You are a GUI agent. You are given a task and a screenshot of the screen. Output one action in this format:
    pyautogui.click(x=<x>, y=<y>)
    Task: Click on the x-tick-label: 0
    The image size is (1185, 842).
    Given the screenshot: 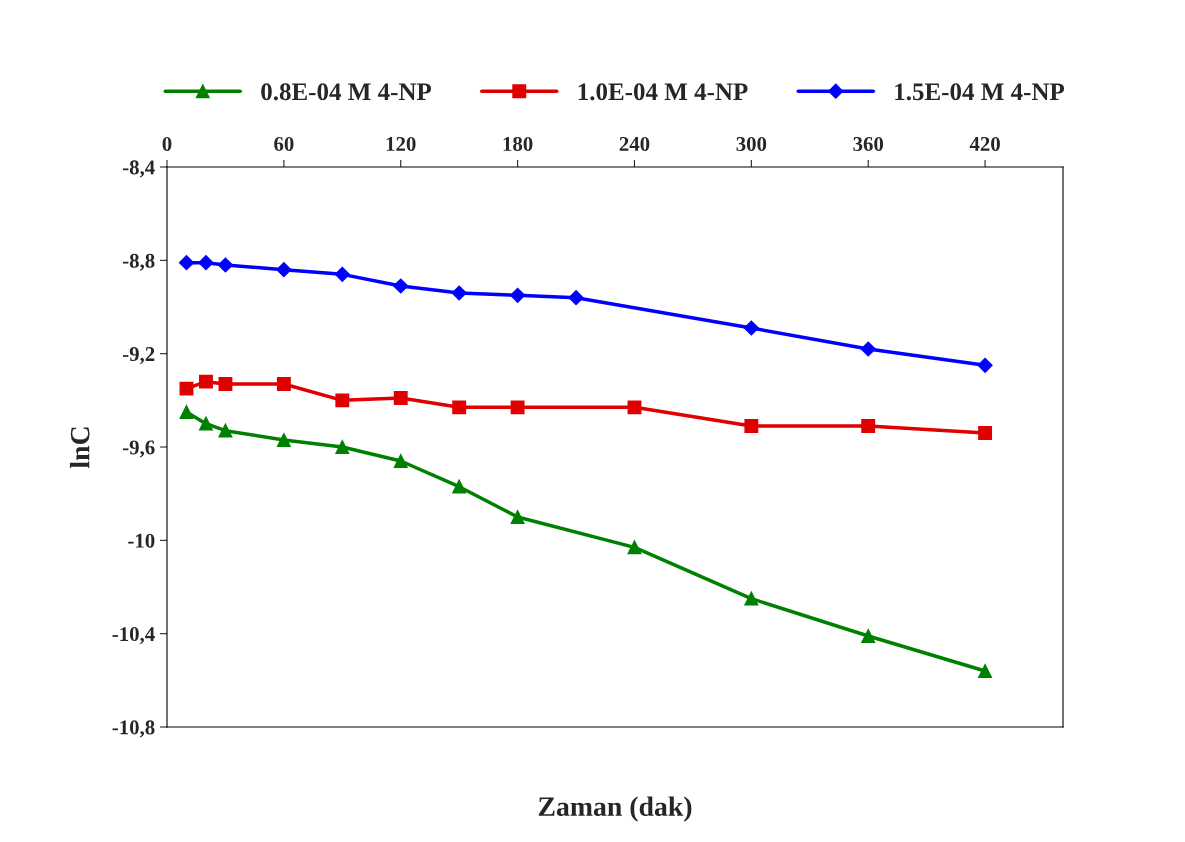 What is the action you would take?
    pyautogui.click(x=167, y=143)
    